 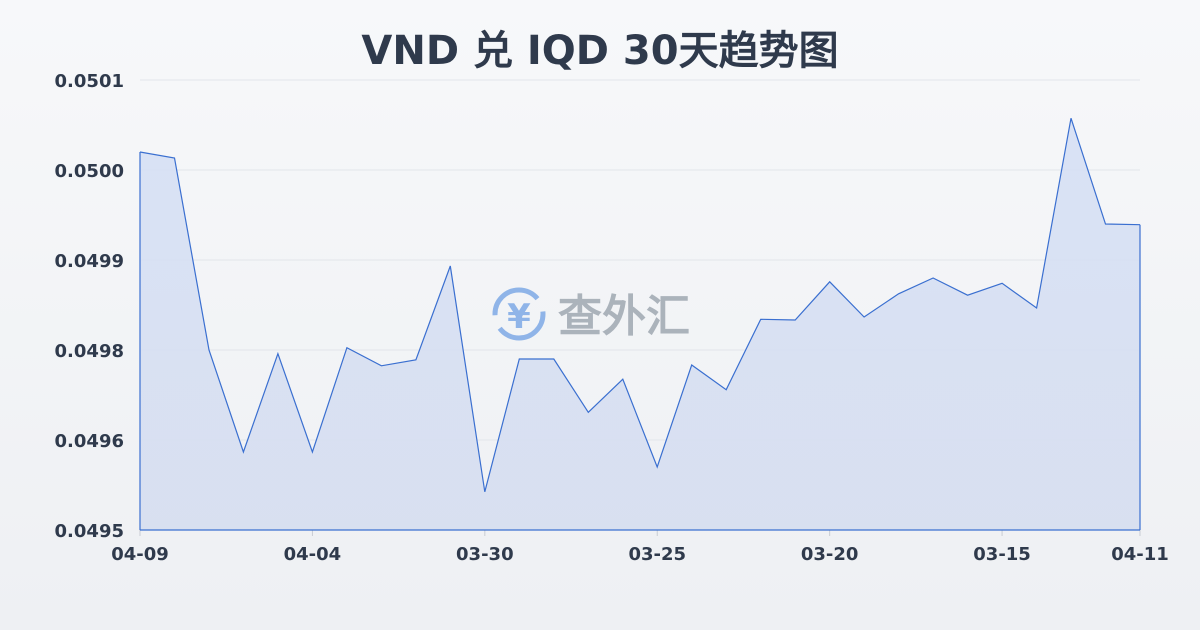 I want to click on chart-title: VND 兑 IQD 30天趋势图, so click(x=600, y=51).